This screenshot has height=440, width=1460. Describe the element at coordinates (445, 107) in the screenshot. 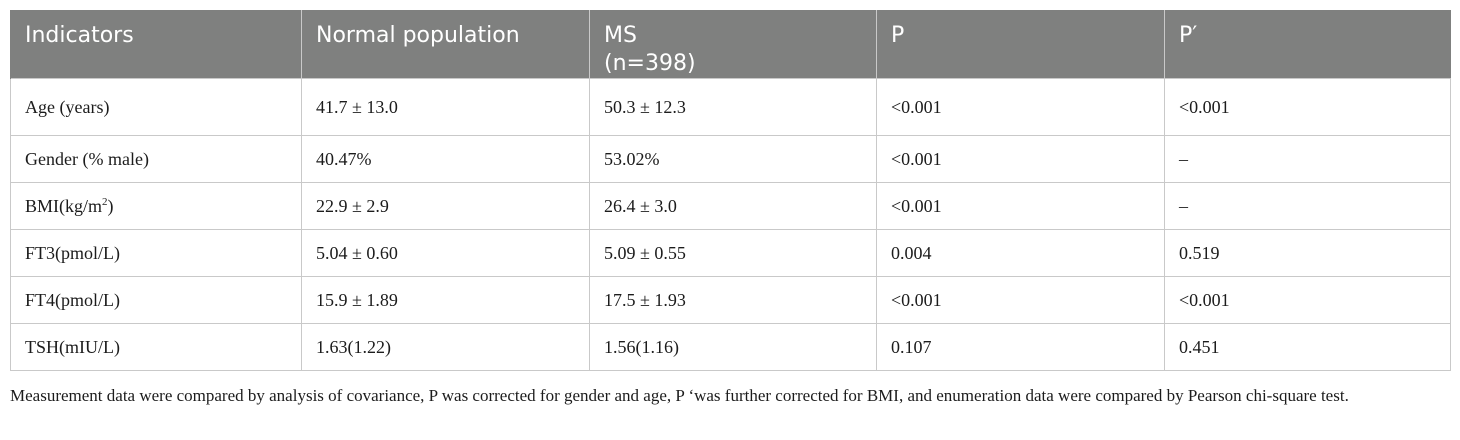

I see `cell-normal: 41.7 ± 13.0` at that location.